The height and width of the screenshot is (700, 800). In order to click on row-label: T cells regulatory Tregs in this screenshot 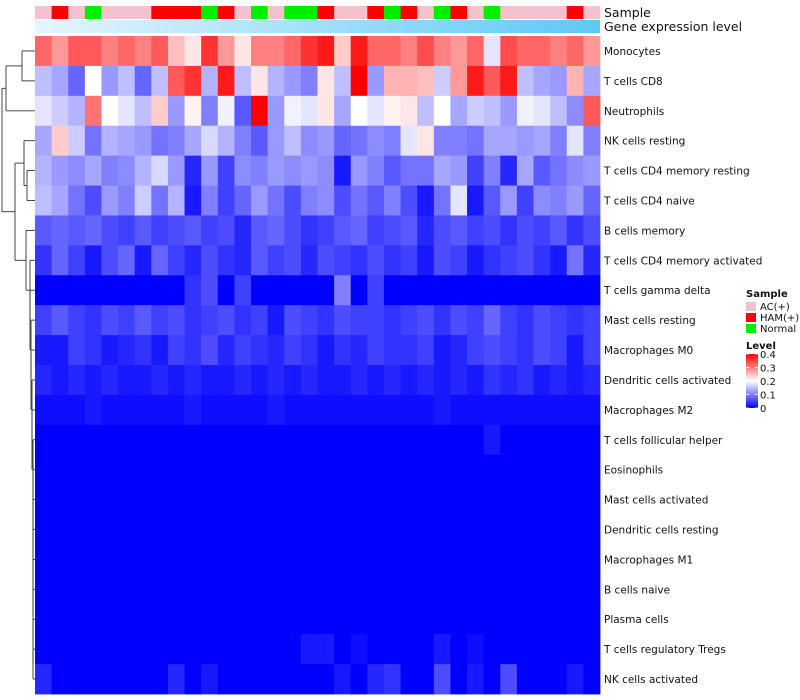, I will do `click(664, 650)`.